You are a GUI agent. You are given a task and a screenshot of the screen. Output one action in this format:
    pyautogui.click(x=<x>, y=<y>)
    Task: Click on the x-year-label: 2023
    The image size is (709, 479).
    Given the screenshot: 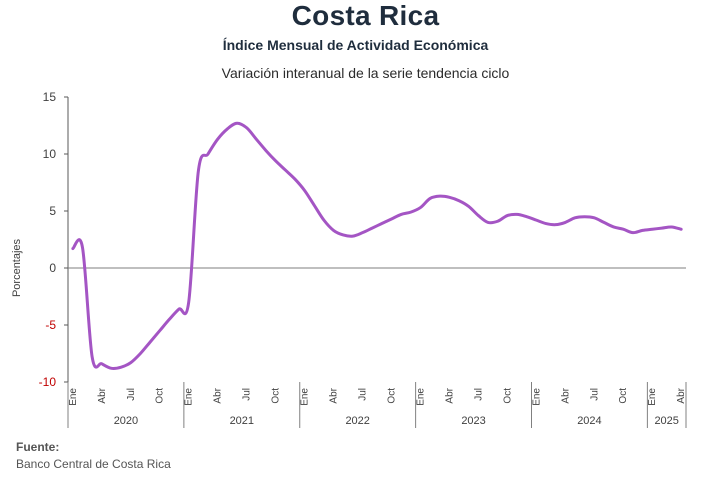 What is the action you would take?
    pyautogui.click(x=473, y=421)
    